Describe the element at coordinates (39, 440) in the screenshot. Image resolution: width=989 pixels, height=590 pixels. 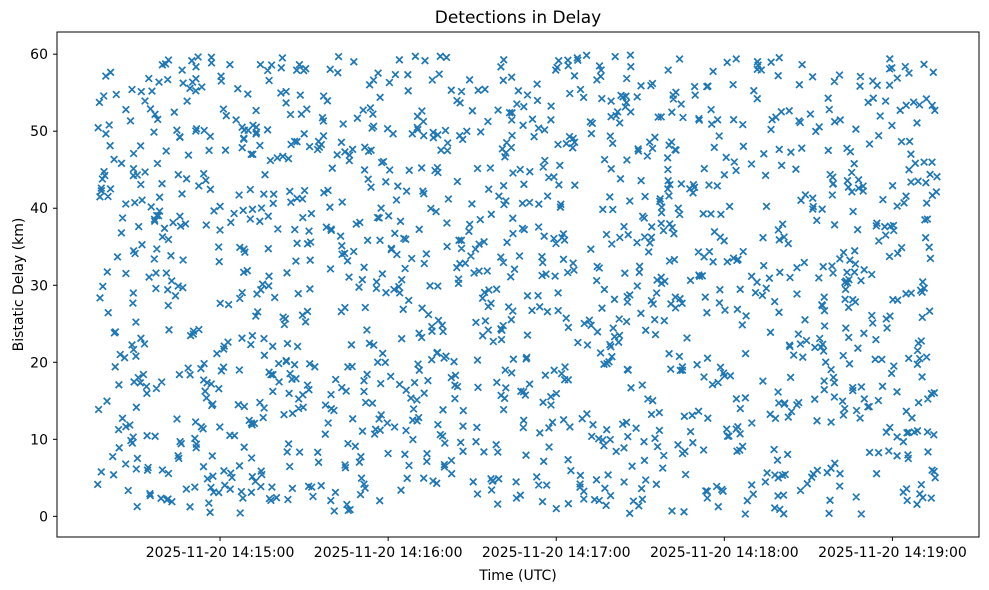
I see `y-tick-label: 10` at that location.